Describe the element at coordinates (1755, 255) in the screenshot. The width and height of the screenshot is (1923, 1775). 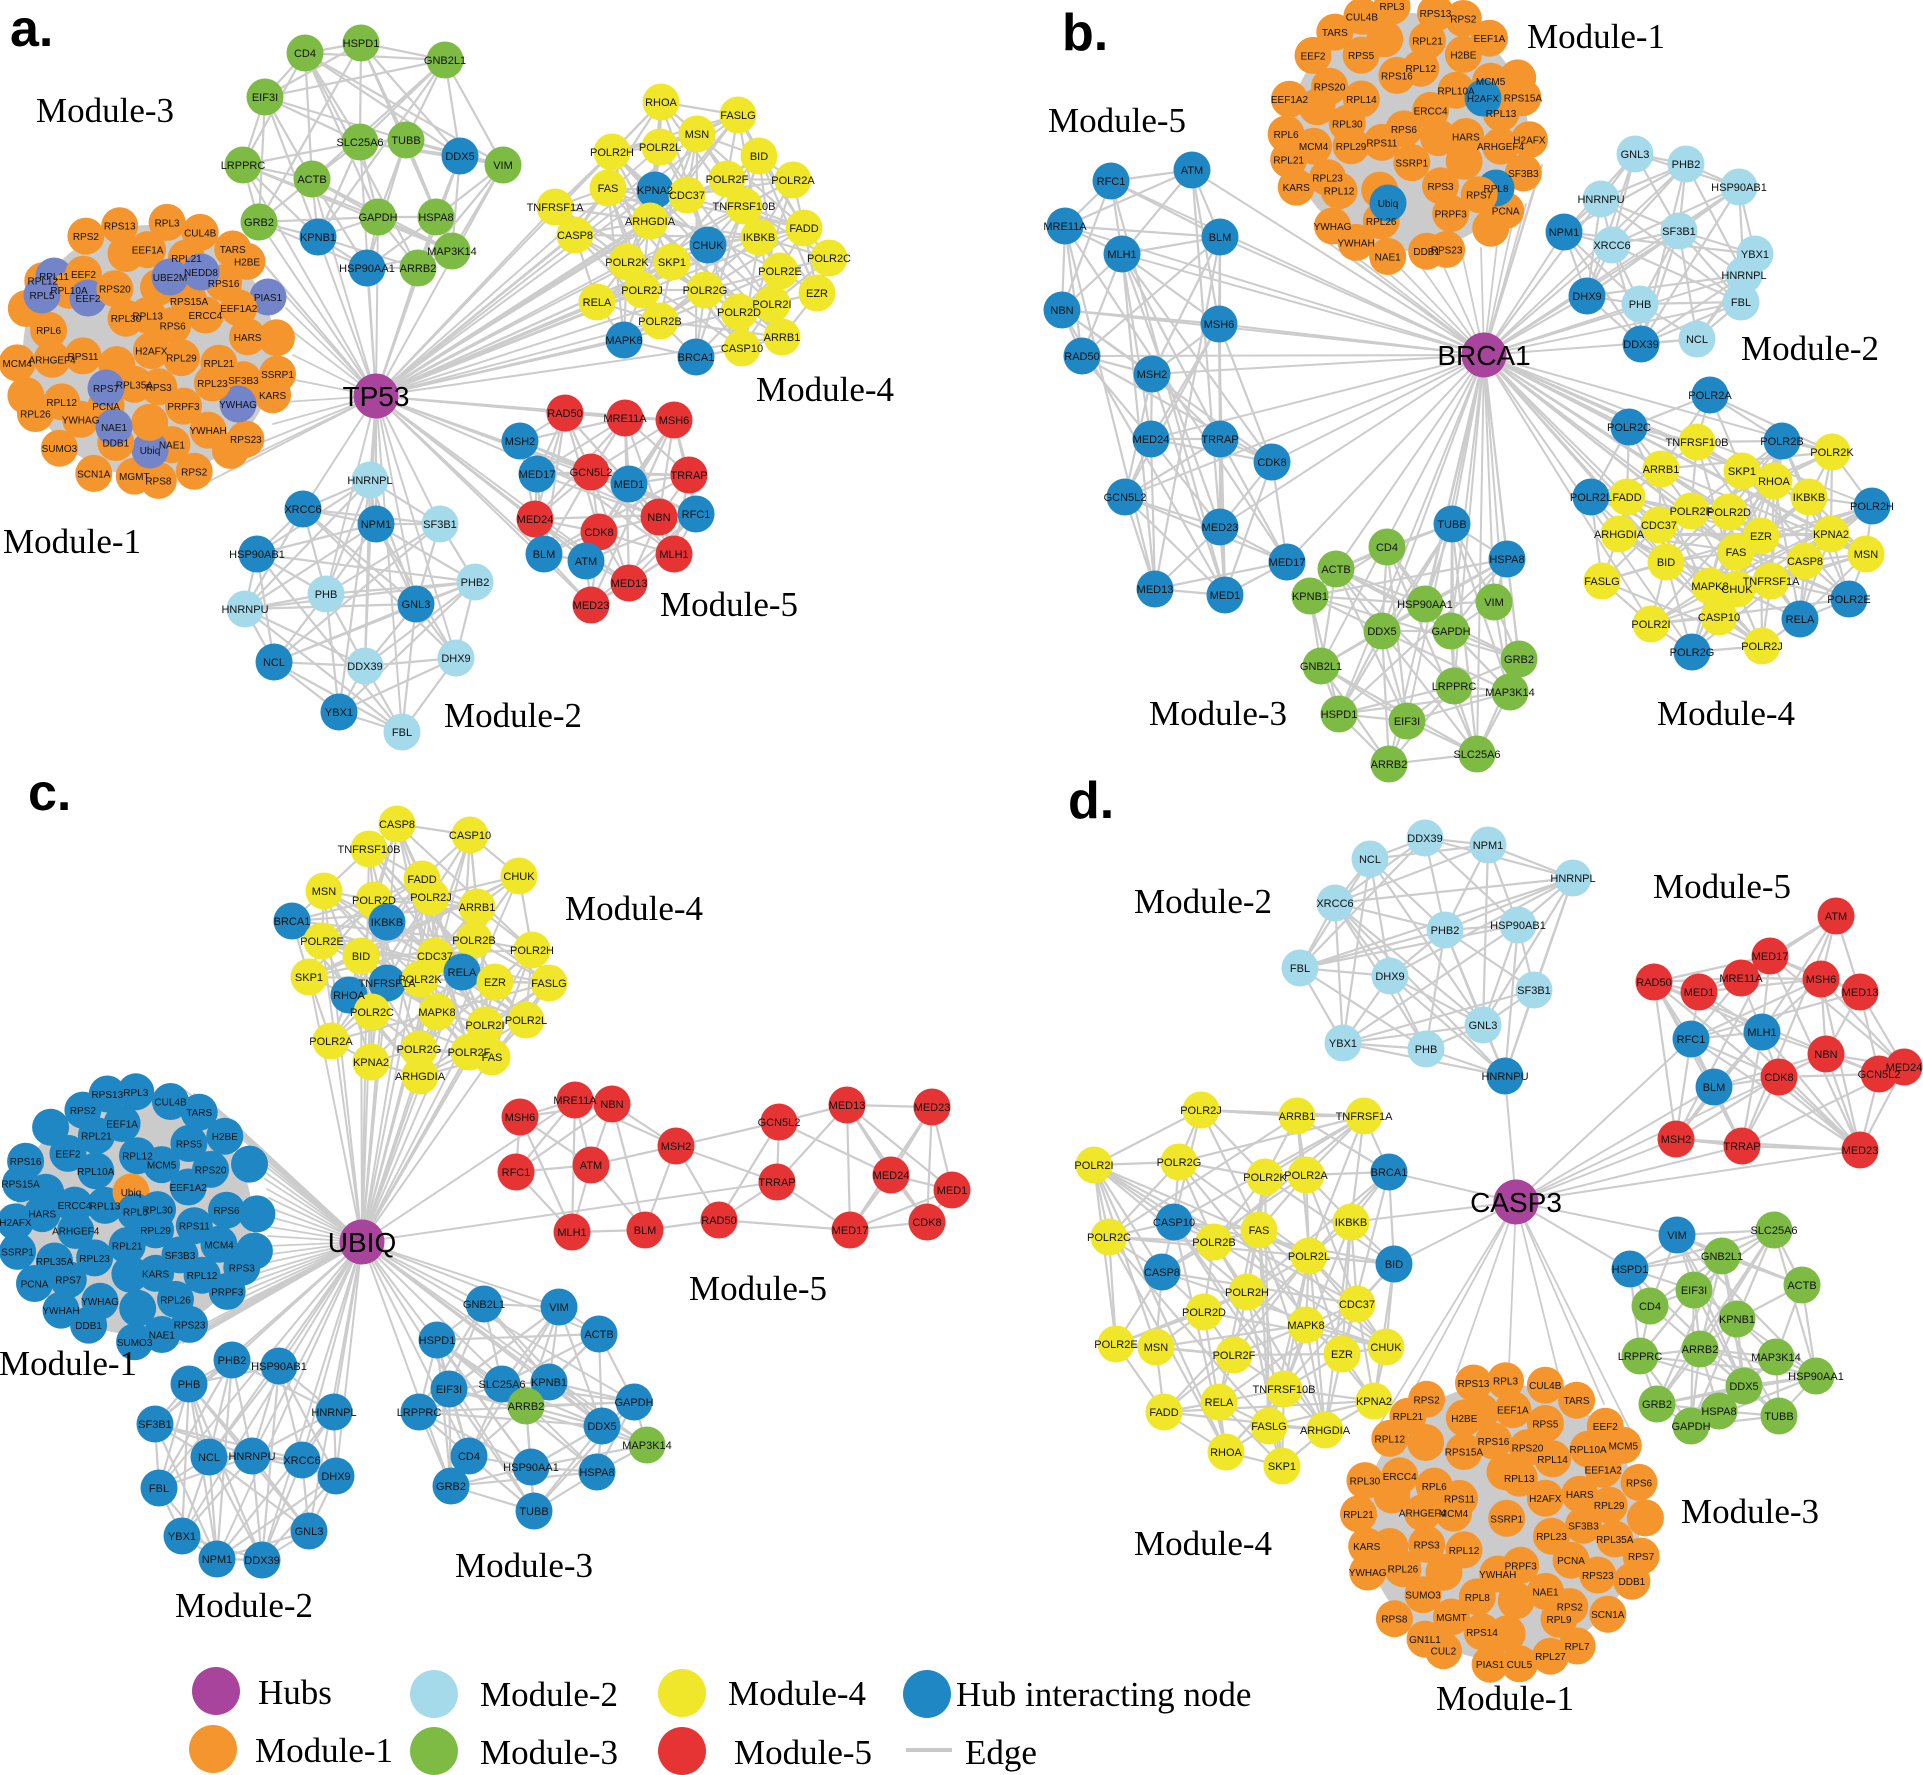
I see `svg-text: YBX1` at that location.